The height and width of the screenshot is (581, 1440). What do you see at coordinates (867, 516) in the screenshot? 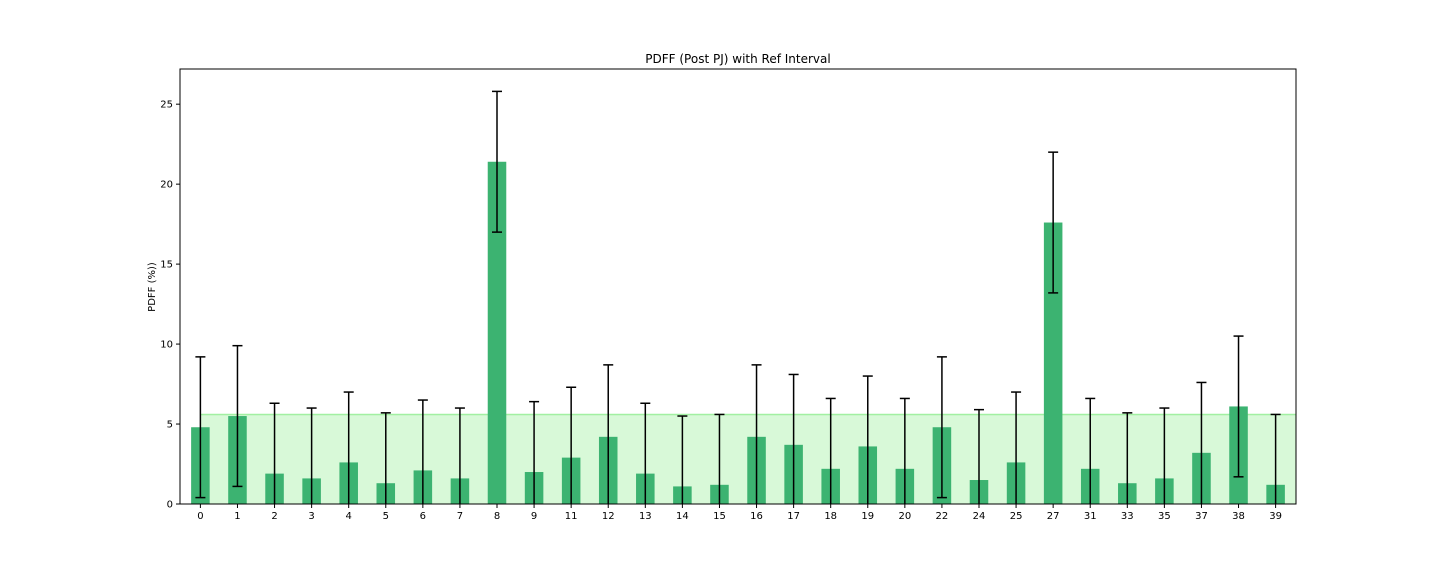
I see `x-tick-label-19: 19` at bounding box center [867, 516].